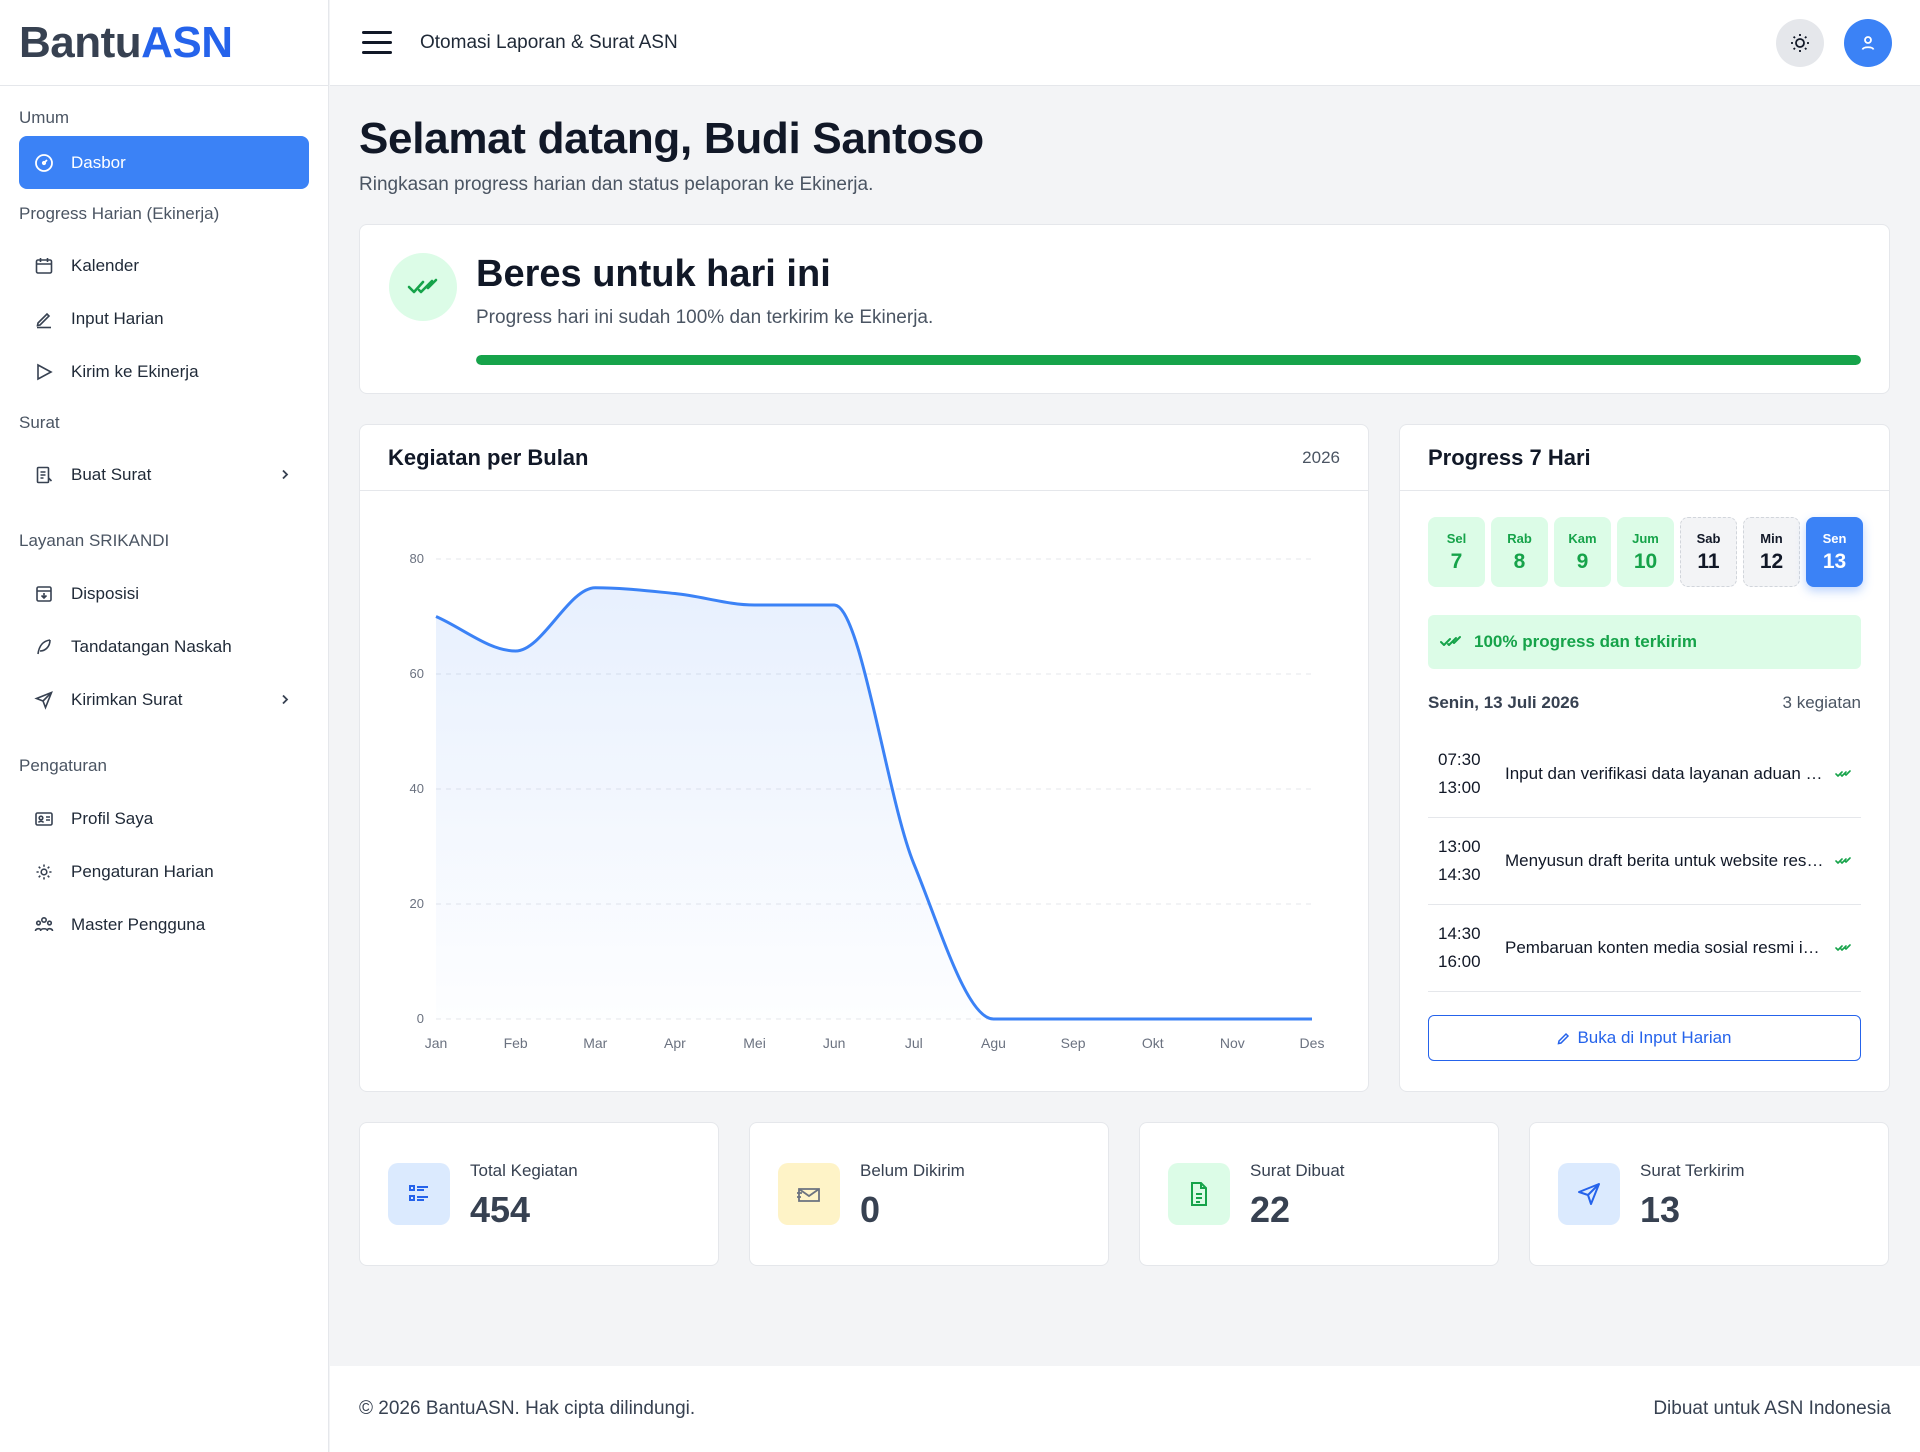  What do you see at coordinates (1582, 552) in the screenshot?
I see `day-kam: Kam 9` at bounding box center [1582, 552].